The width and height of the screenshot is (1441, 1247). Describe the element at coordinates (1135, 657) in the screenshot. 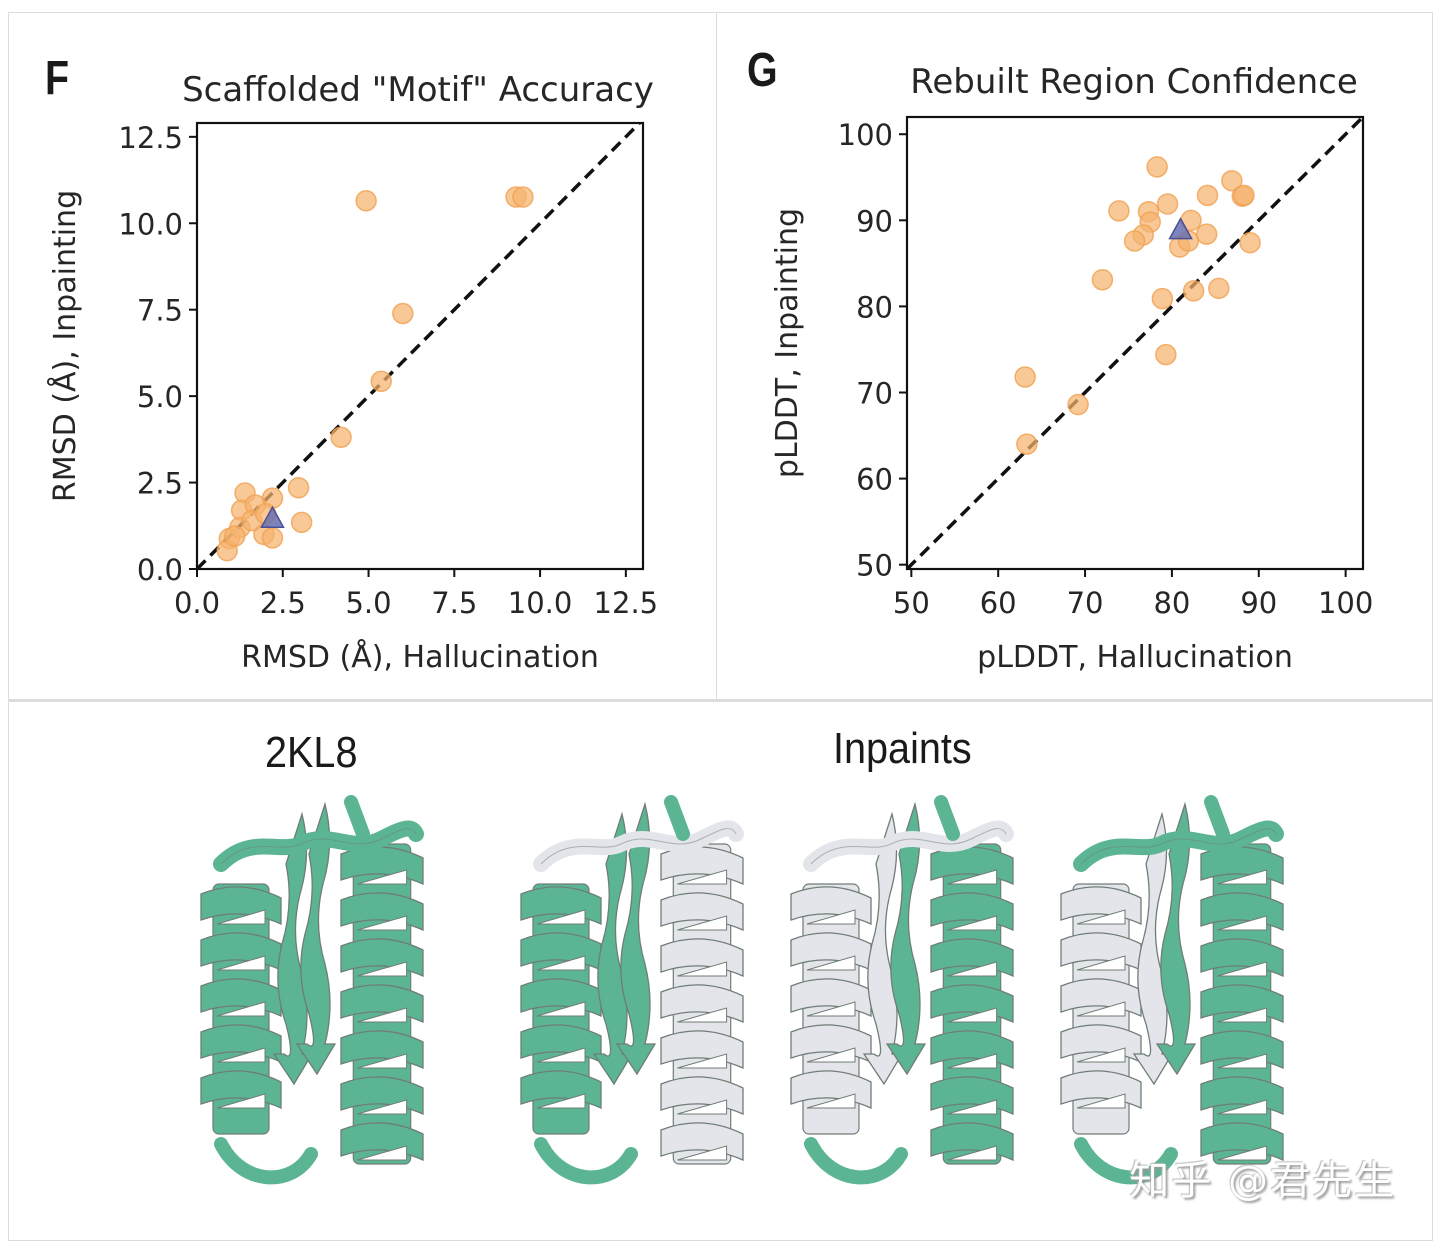

I see `x-axis-label: pLDDT, Hallucination` at that location.